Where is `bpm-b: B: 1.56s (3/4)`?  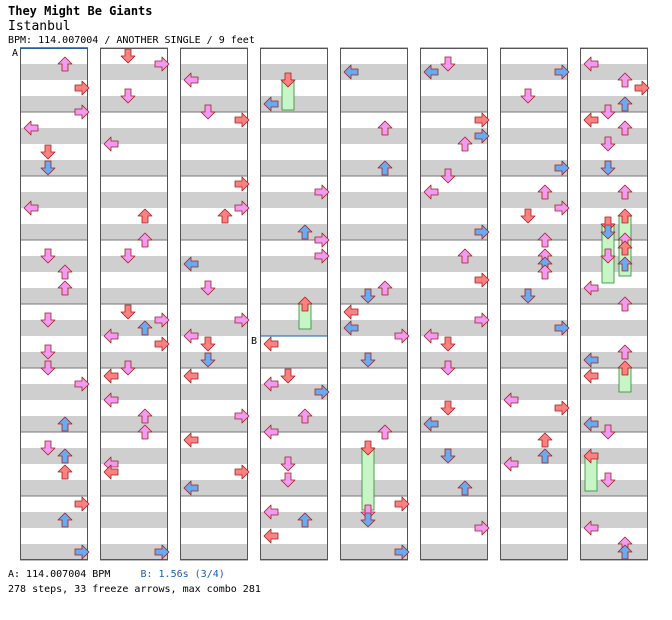 bpm-b: B: 1.56s (3/4) is located at coordinates (182, 574).